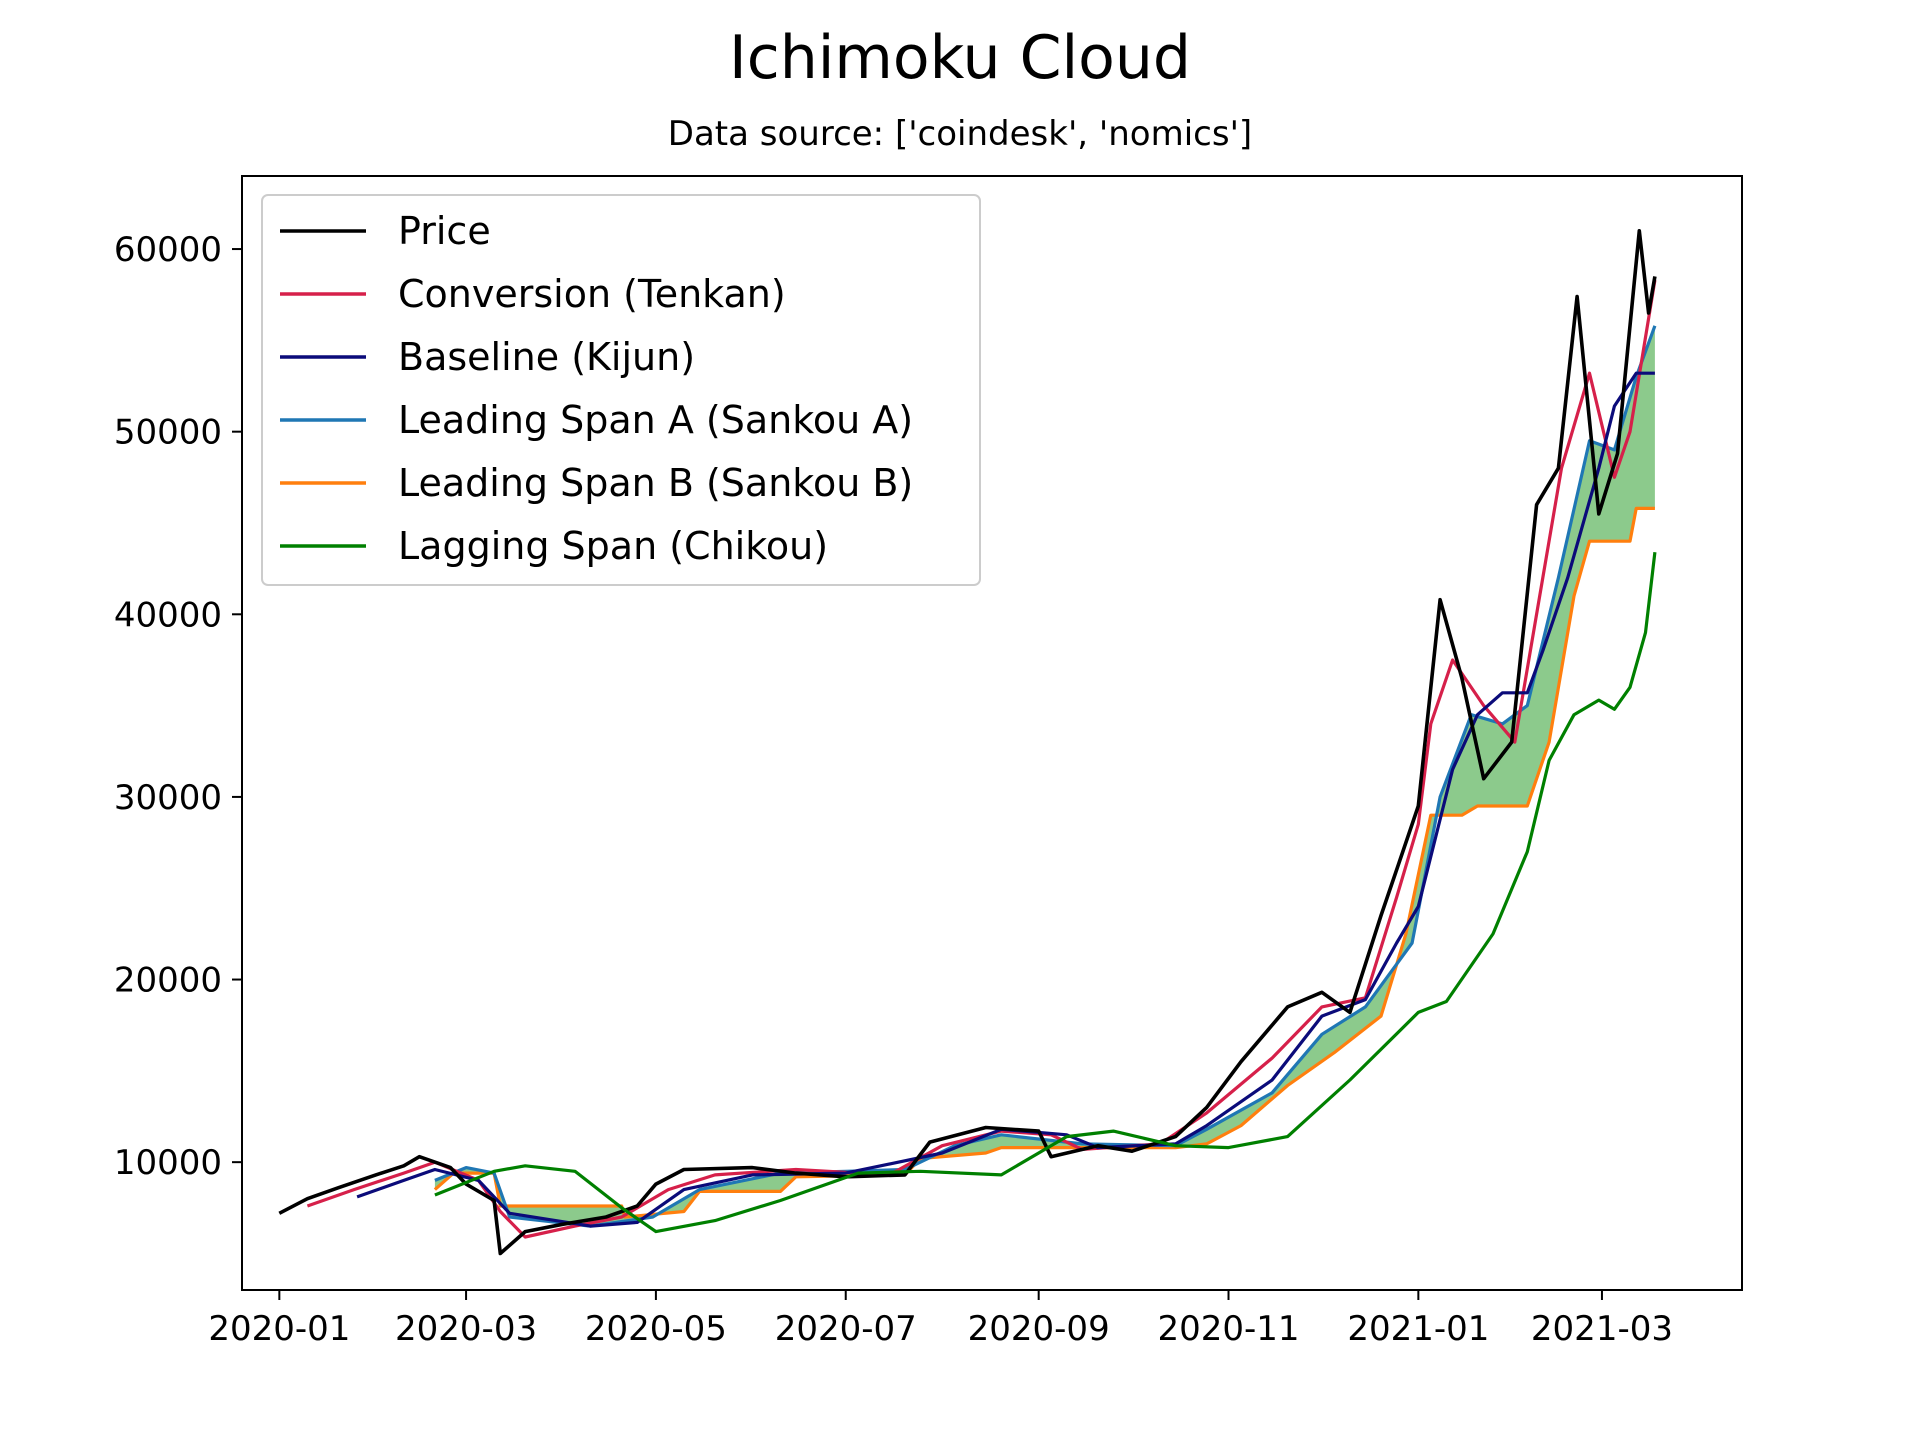 The image size is (1920, 1440). I want to click on x-tick-label: 2020-11, so click(1228, 1329).